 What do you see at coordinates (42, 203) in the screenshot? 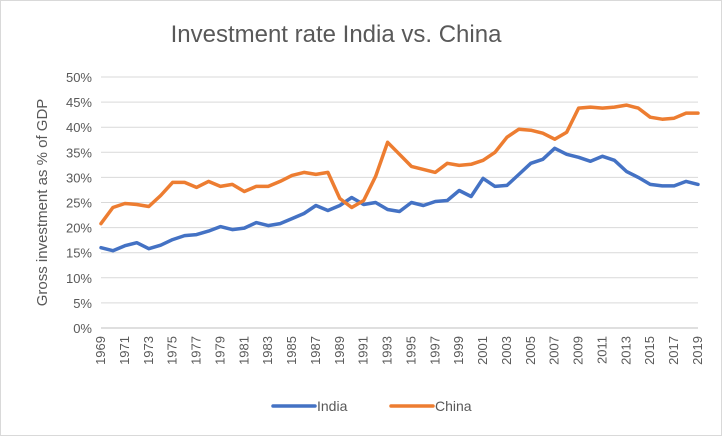
I see `y-axis-label: Gross investment as % of GDP` at bounding box center [42, 203].